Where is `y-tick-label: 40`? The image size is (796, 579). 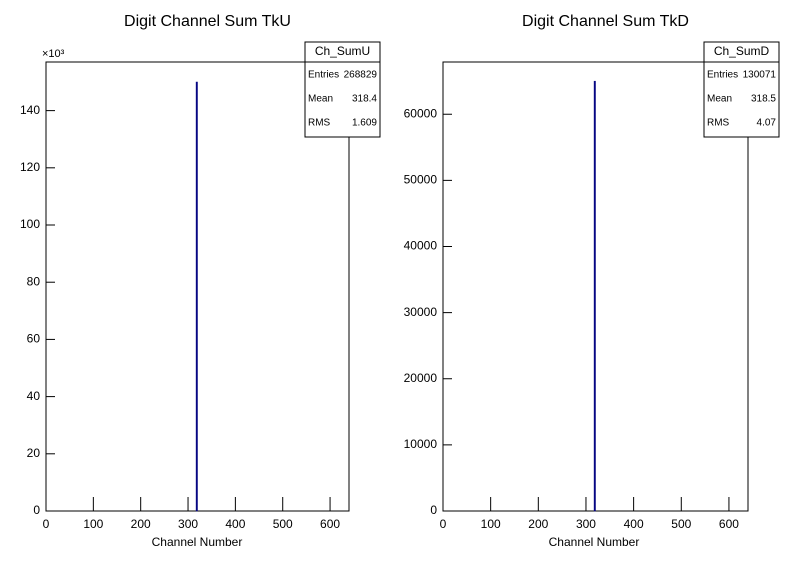
y-tick-label: 40 is located at coordinates (34, 396).